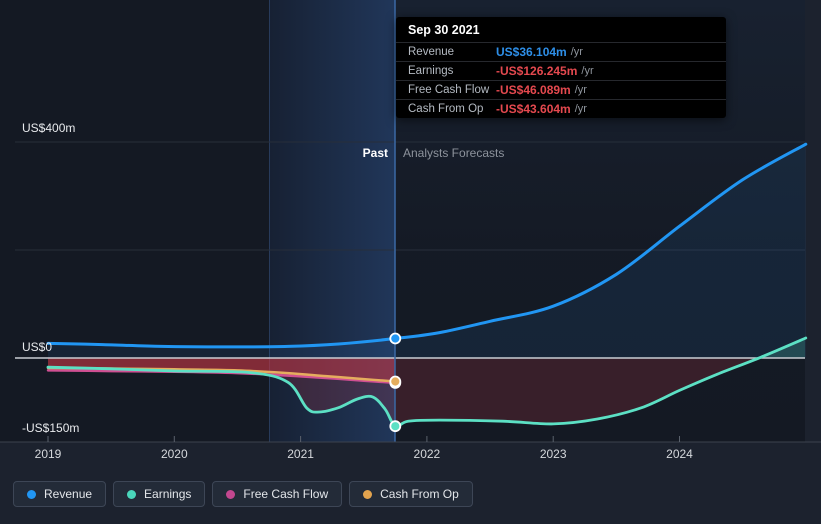 The width and height of the screenshot is (821, 524). I want to click on legend-button-free-cash-flow: Free Cash Flow, so click(277, 494).